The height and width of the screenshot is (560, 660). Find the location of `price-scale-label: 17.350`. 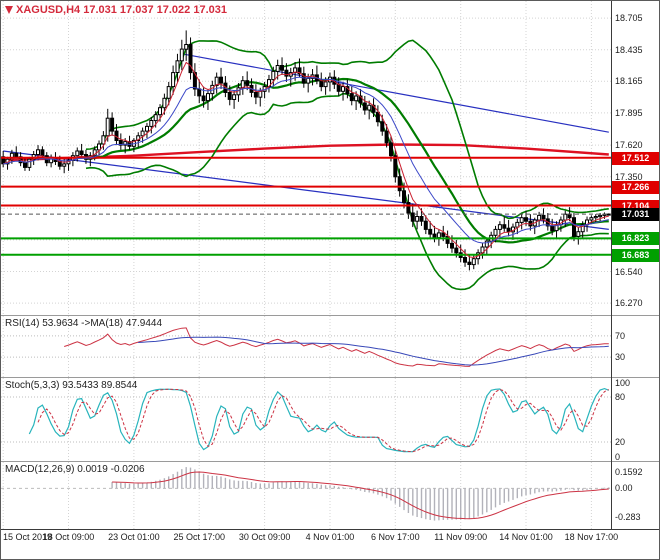

price-scale-label: 17.350 is located at coordinates (629, 177).